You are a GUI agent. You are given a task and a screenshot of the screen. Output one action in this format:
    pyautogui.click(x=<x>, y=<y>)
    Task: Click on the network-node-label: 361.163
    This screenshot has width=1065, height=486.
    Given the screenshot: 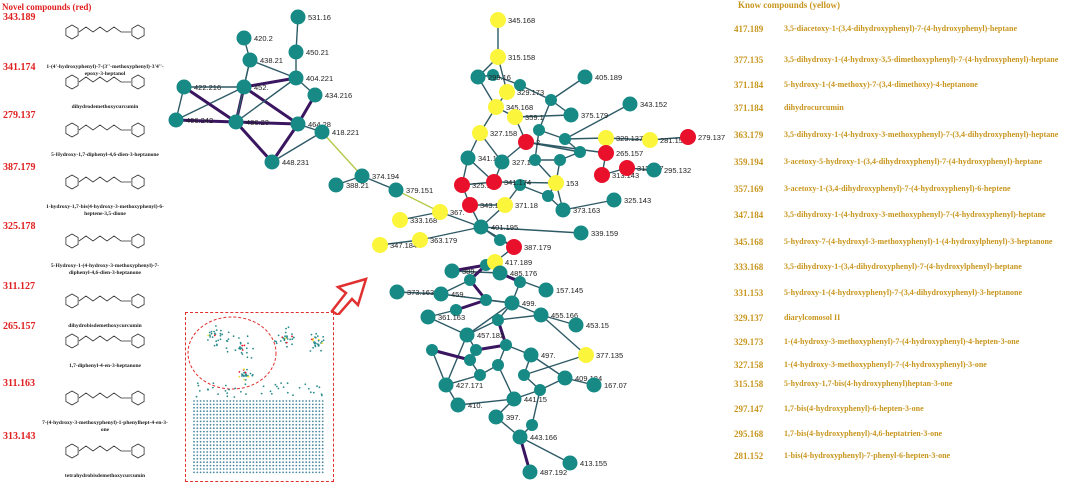 What is the action you would take?
    pyautogui.click(x=451, y=317)
    